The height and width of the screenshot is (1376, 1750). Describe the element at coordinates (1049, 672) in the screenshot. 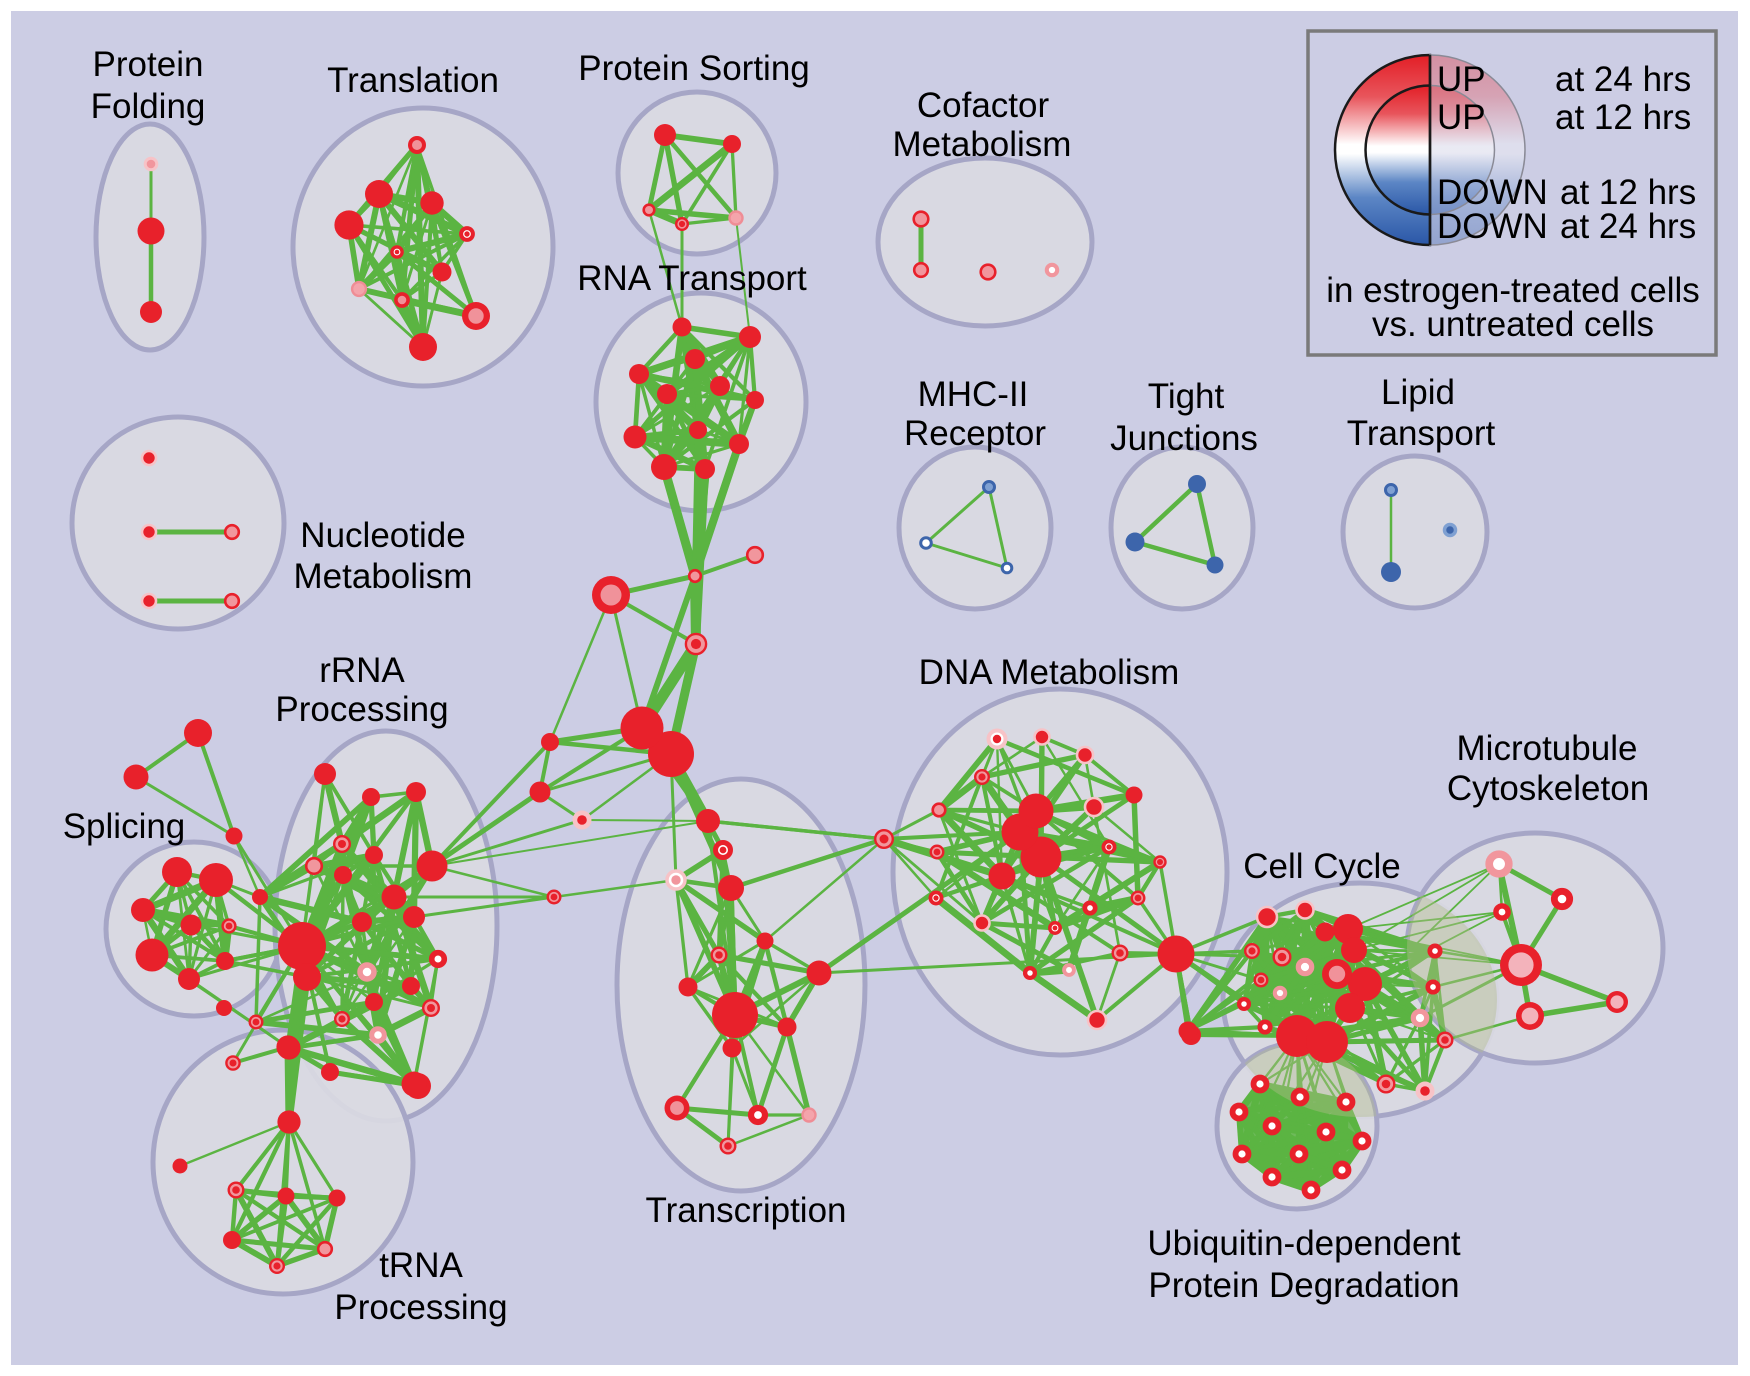

I see `svg-text: DNA Metabolism` at that location.